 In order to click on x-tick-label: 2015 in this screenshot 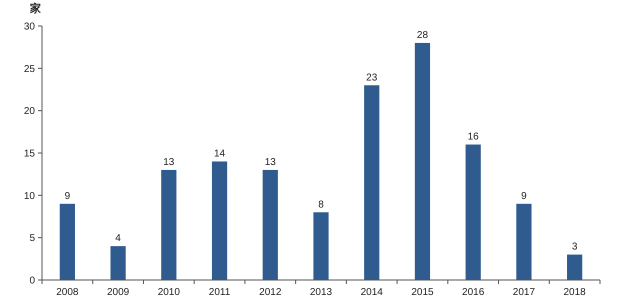, I will do `click(422, 292)`.